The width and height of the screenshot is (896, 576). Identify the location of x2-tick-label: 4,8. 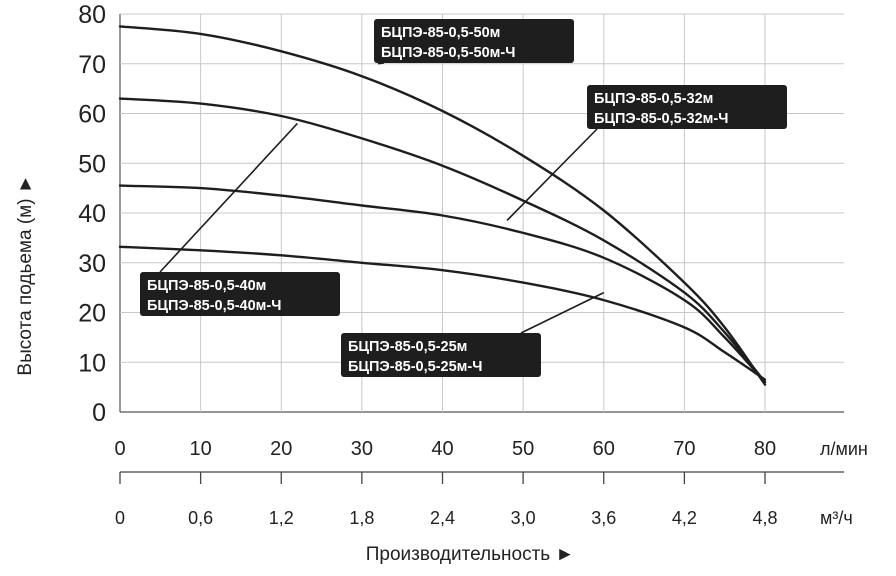
(764, 518).